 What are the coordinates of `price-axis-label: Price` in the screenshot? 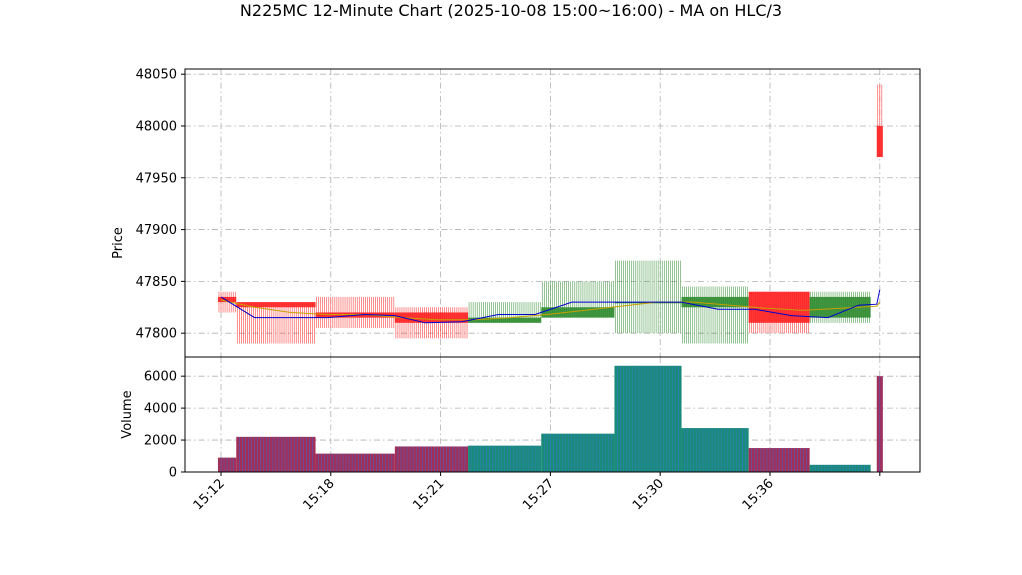 It's located at (118, 243).